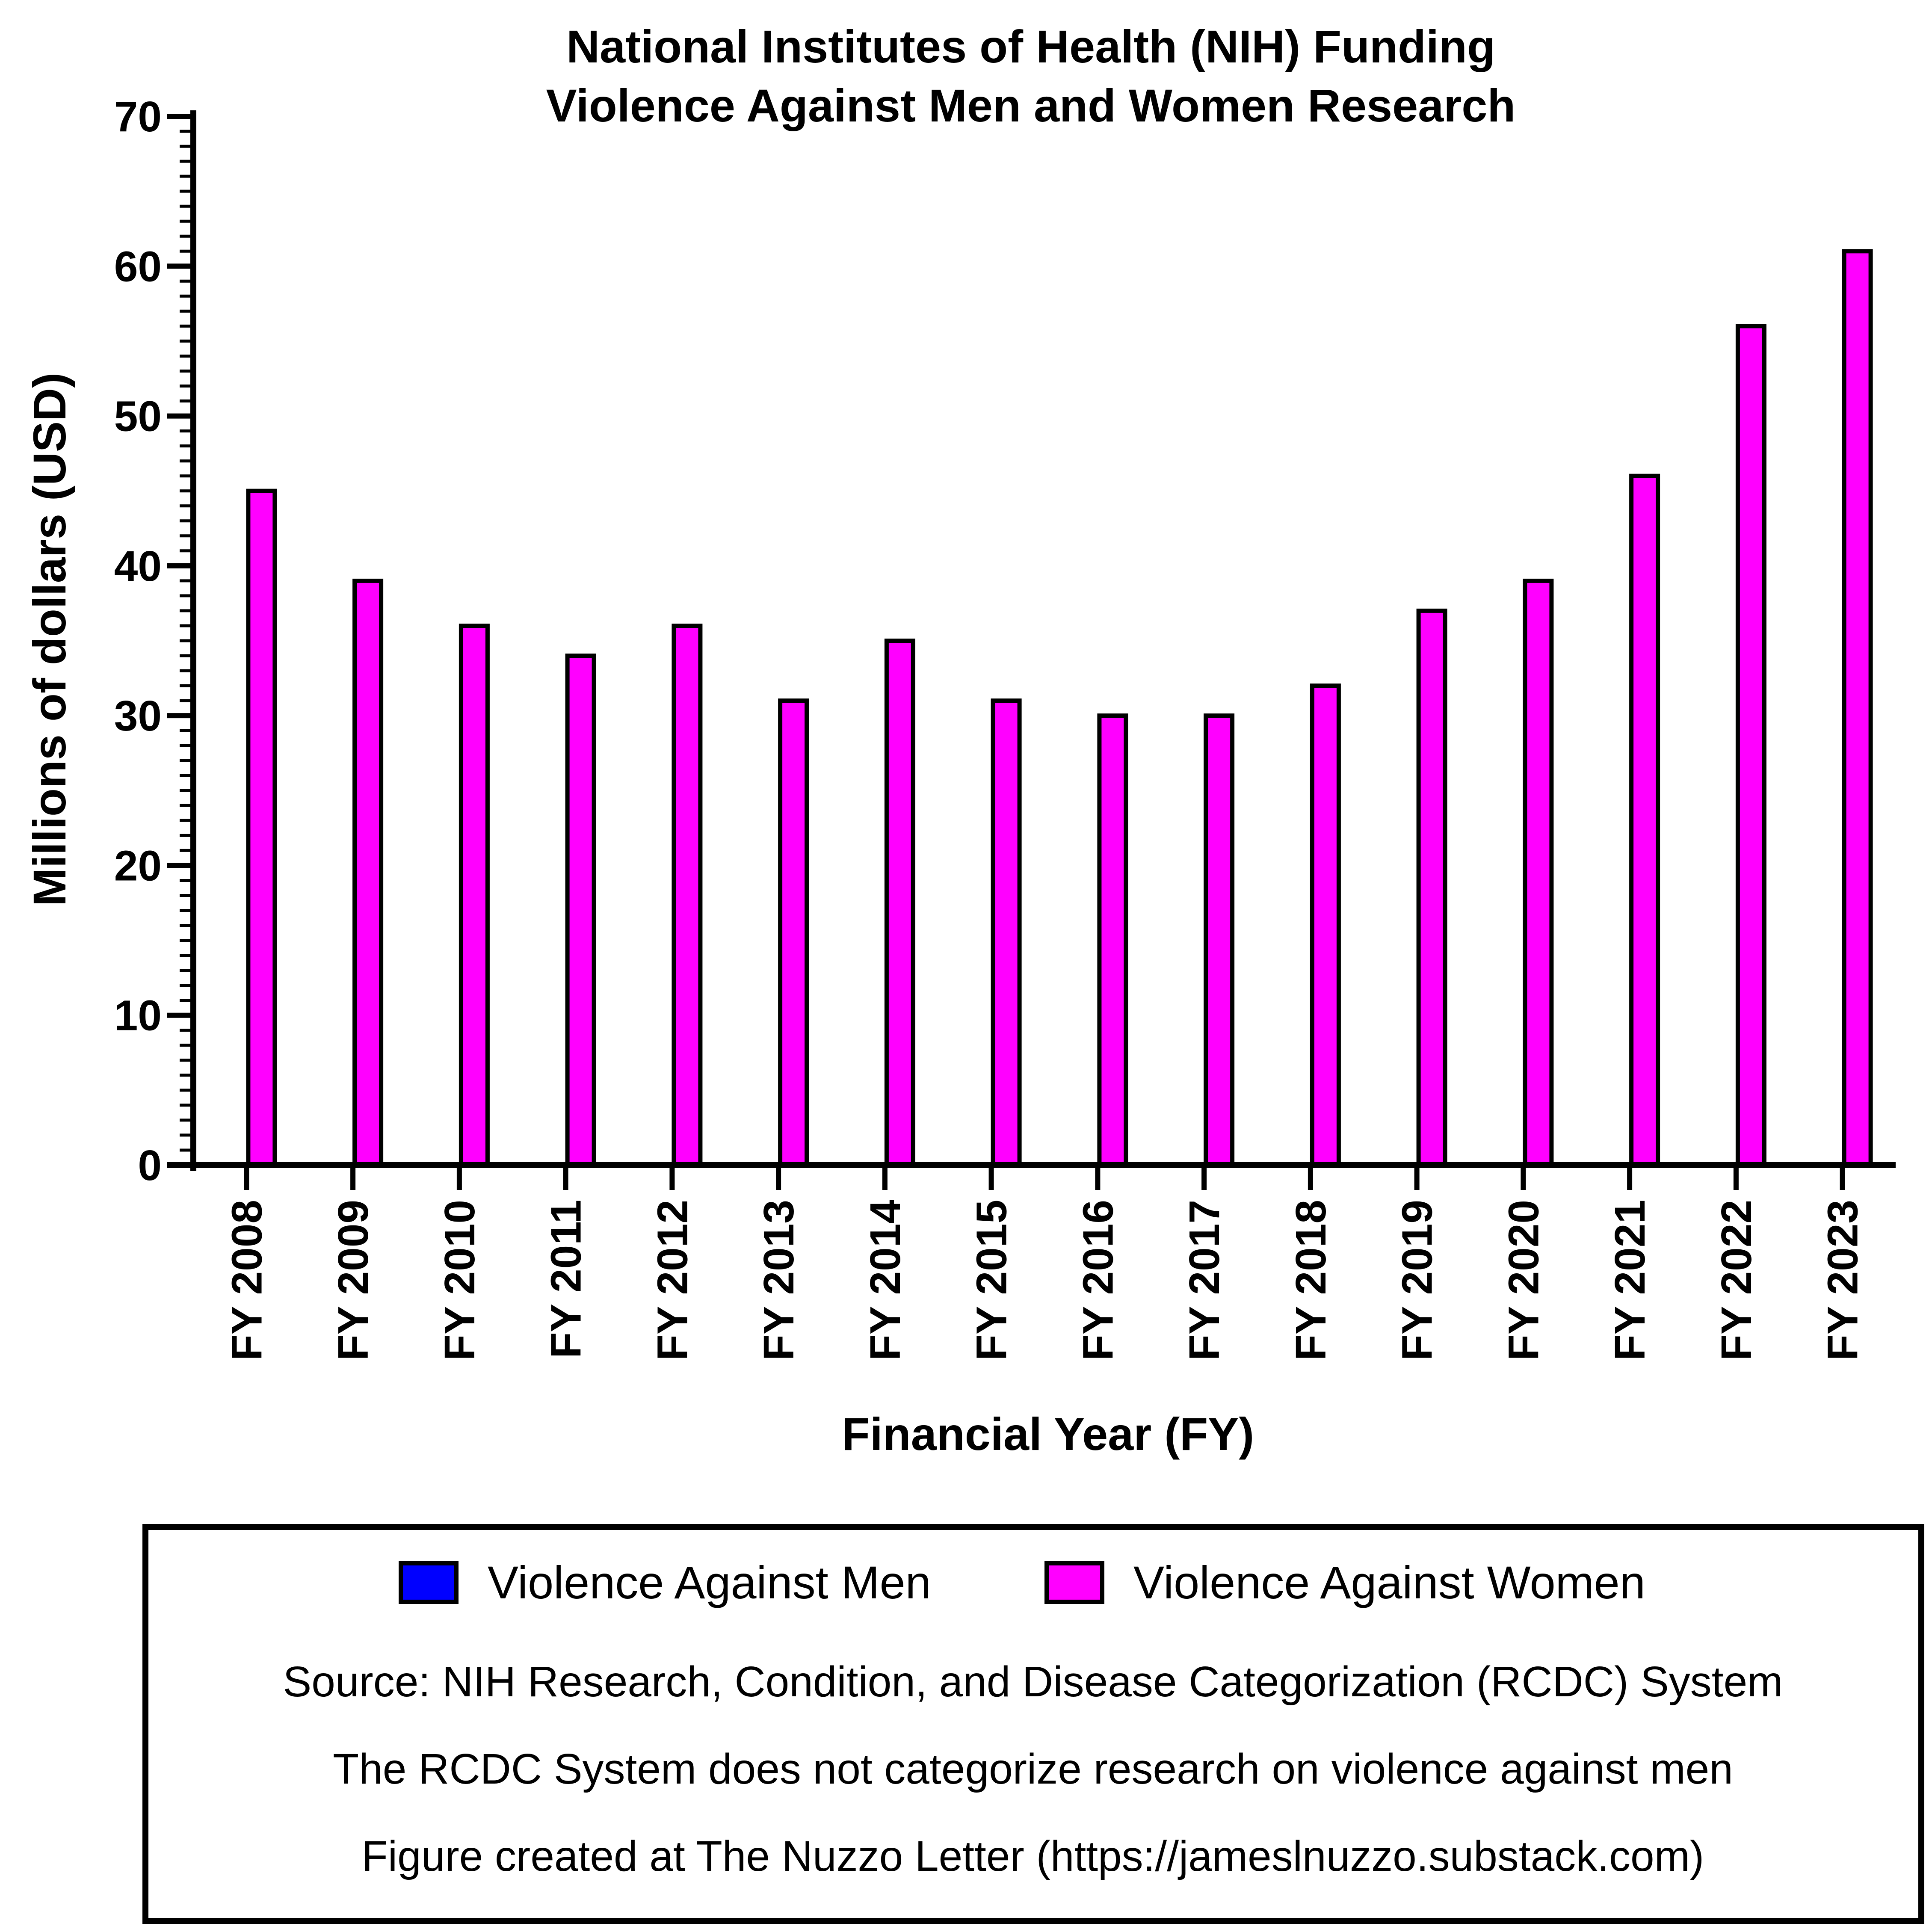 The height and width of the screenshot is (1932, 1932). What do you see at coordinates (138, 266) in the screenshot?
I see `y-tick-label-60: 60` at bounding box center [138, 266].